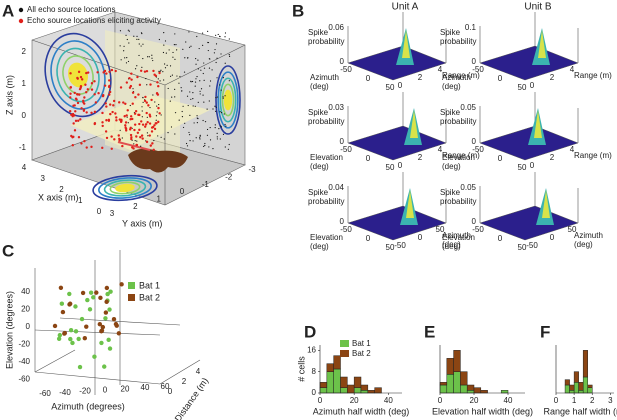  What do you see at coordinates (318, 192) in the screenshot?
I see `label: Spike` at bounding box center [318, 192].